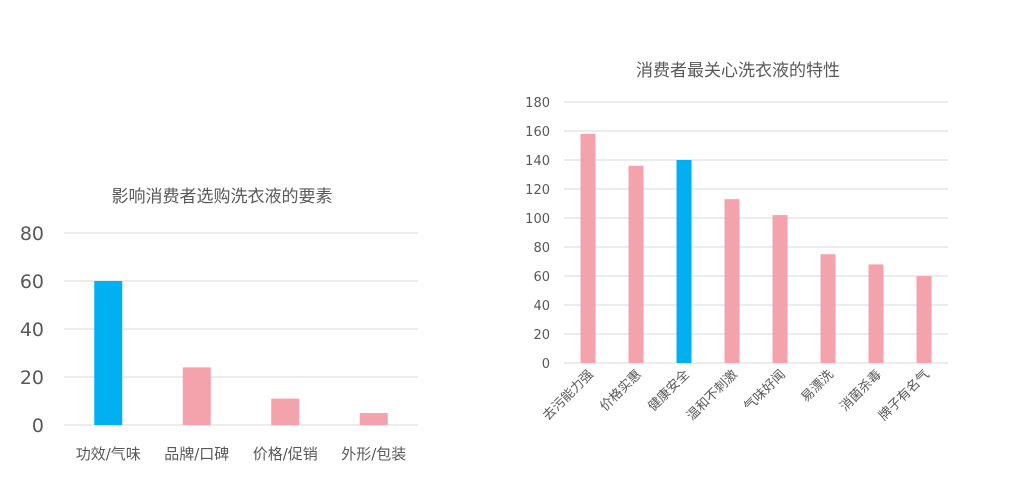 Image resolution: width=1020 pixels, height=479 pixels. Describe the element at coordinates (738, 71) in the screenshot. I see `right-chart-title: 消费者最关心洗衣液的特性` at that location.